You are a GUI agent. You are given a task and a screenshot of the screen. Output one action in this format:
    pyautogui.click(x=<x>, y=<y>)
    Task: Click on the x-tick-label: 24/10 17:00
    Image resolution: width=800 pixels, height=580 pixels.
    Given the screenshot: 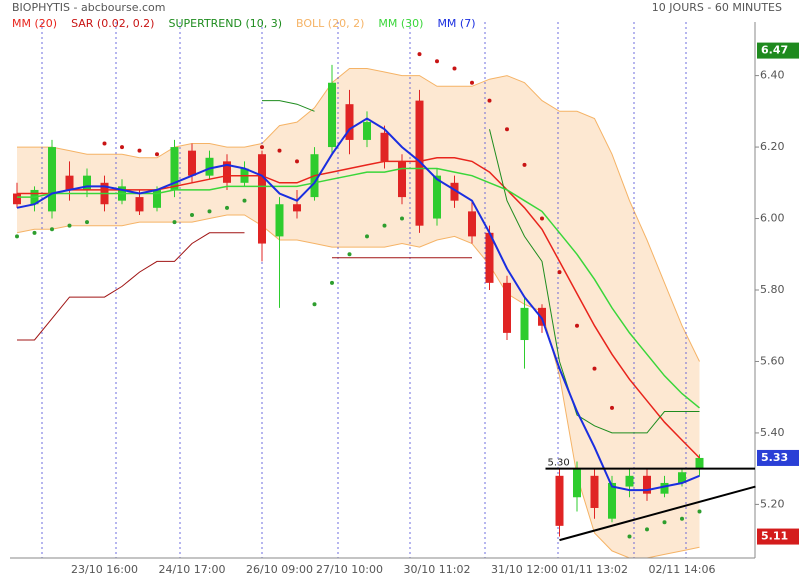 What is the action you would take?
    pyautogui.click(x=192, y=569)
    